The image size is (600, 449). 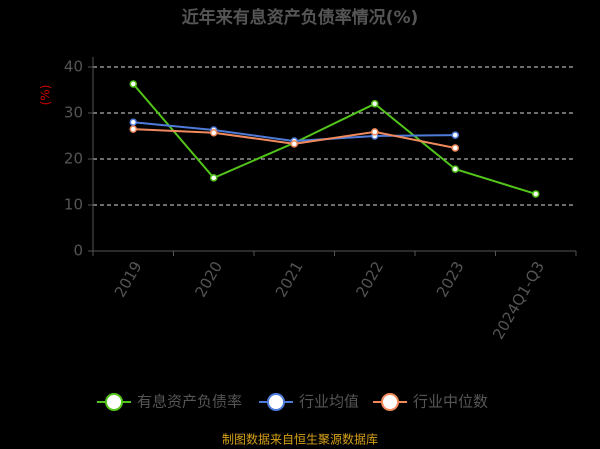 I want to click on x-tick-label: 2019, so click(x=128, y=279).